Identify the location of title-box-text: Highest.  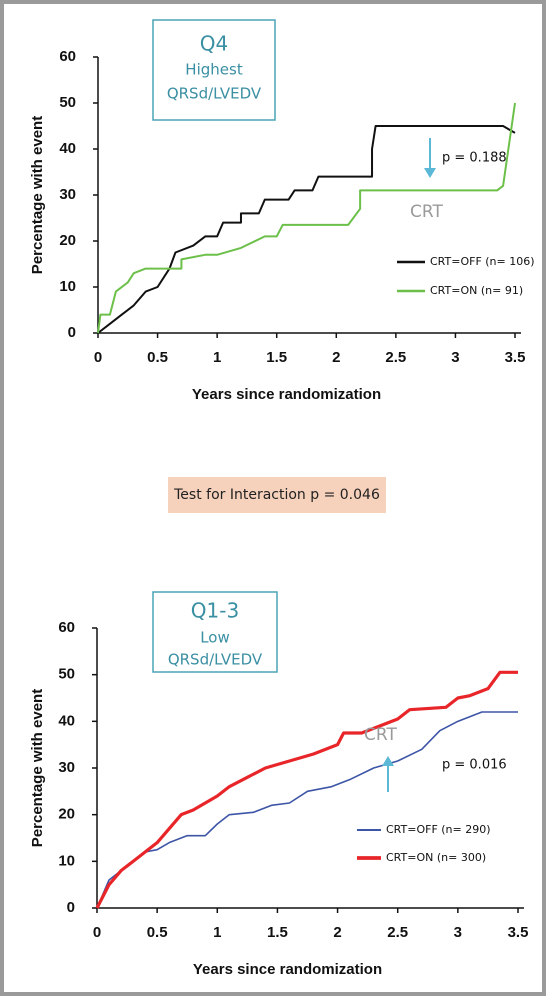
(214, 70).